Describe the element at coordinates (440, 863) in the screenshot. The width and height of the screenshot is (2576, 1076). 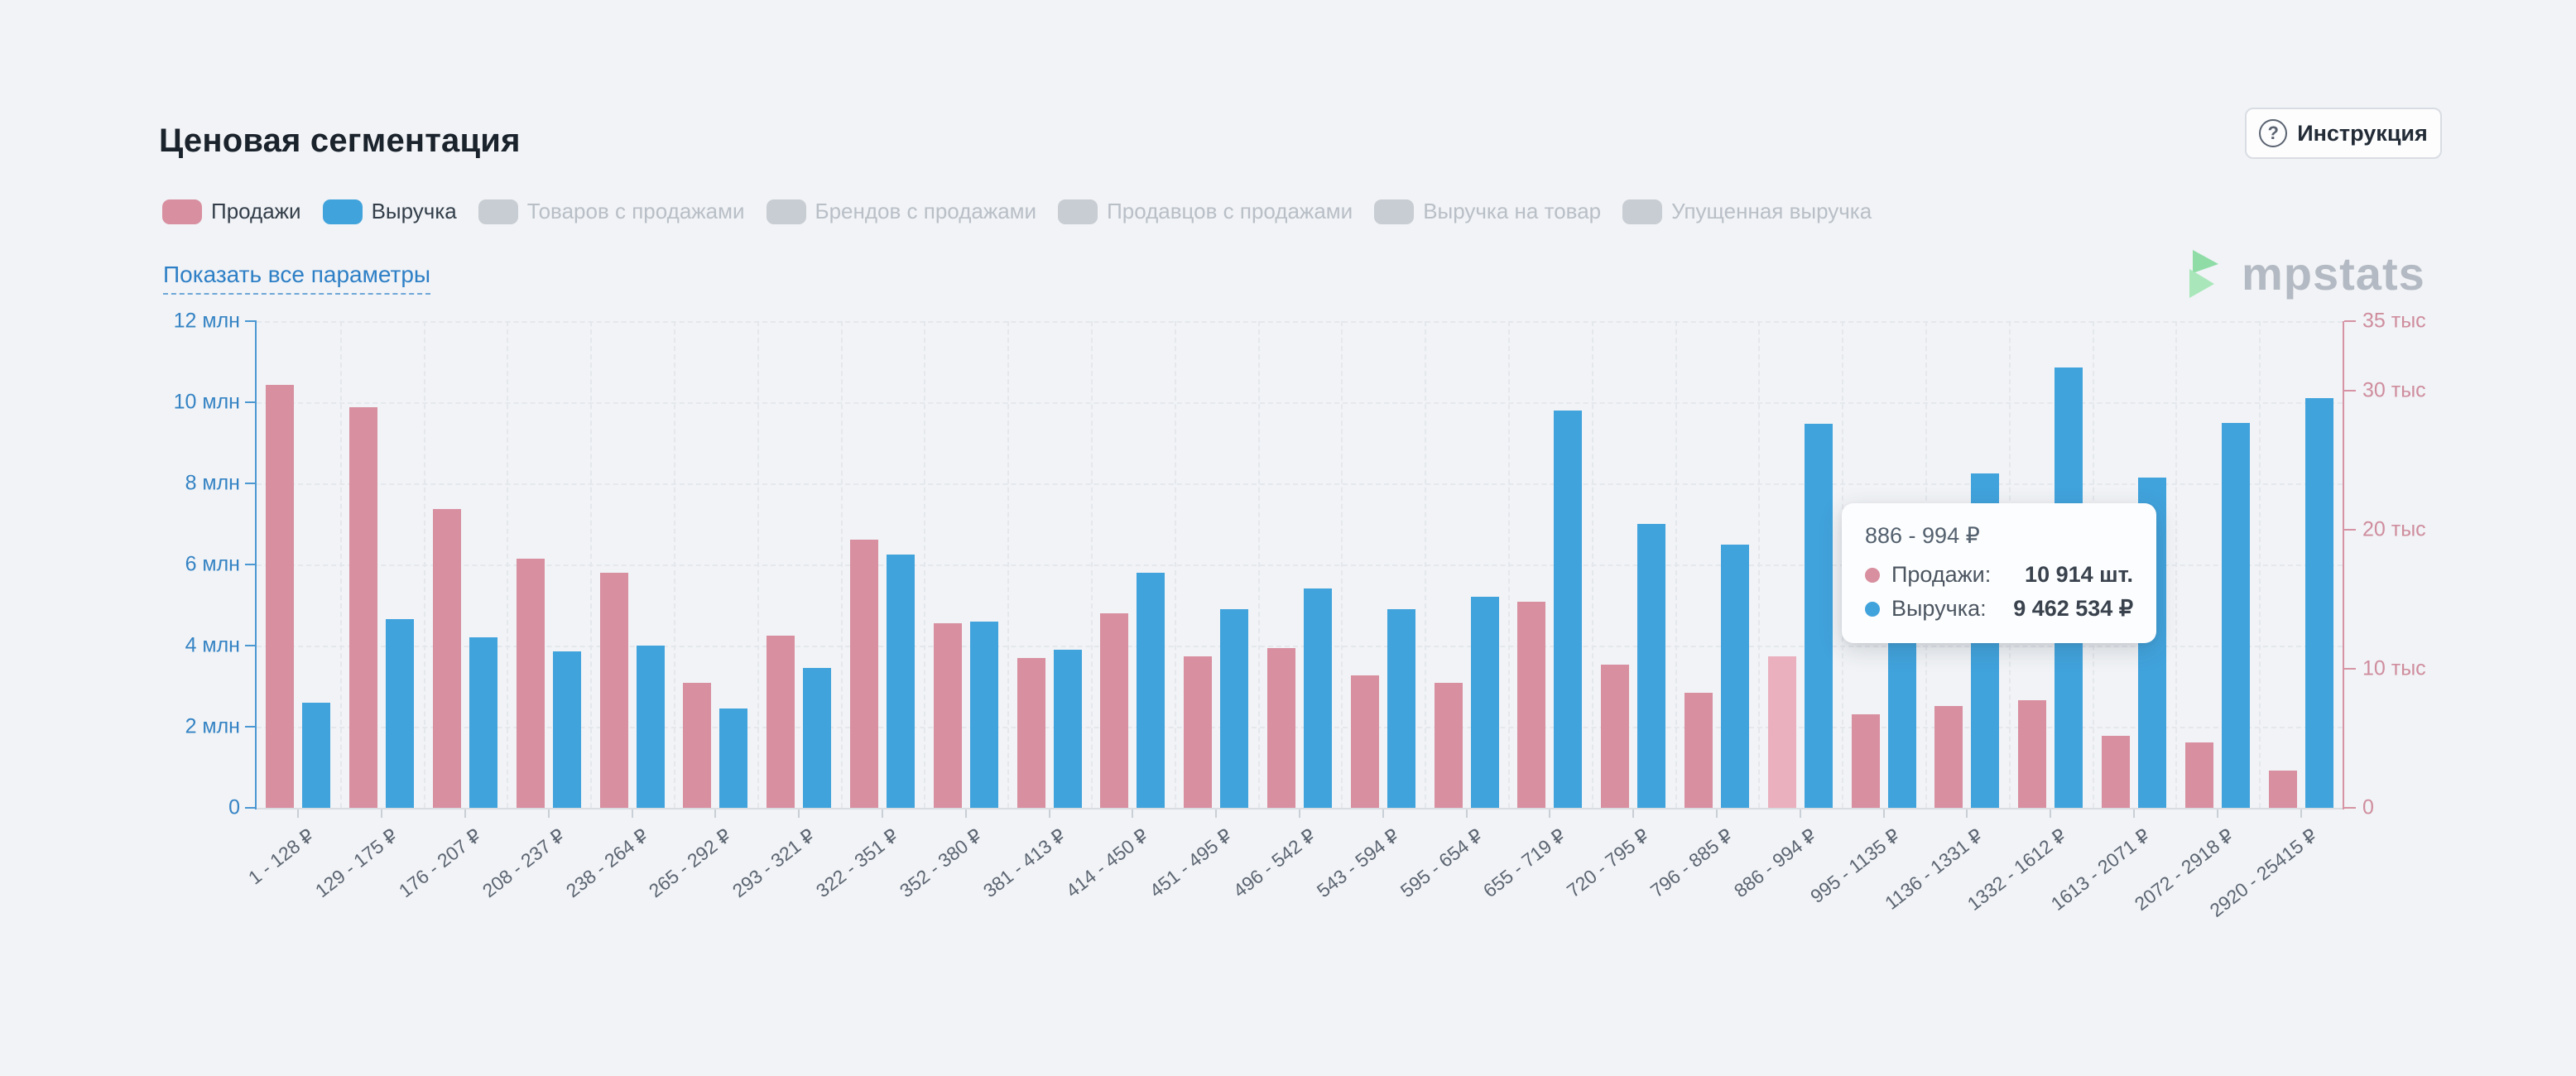
I see `x-axis-label: 176 - 207 ₽` at that location.